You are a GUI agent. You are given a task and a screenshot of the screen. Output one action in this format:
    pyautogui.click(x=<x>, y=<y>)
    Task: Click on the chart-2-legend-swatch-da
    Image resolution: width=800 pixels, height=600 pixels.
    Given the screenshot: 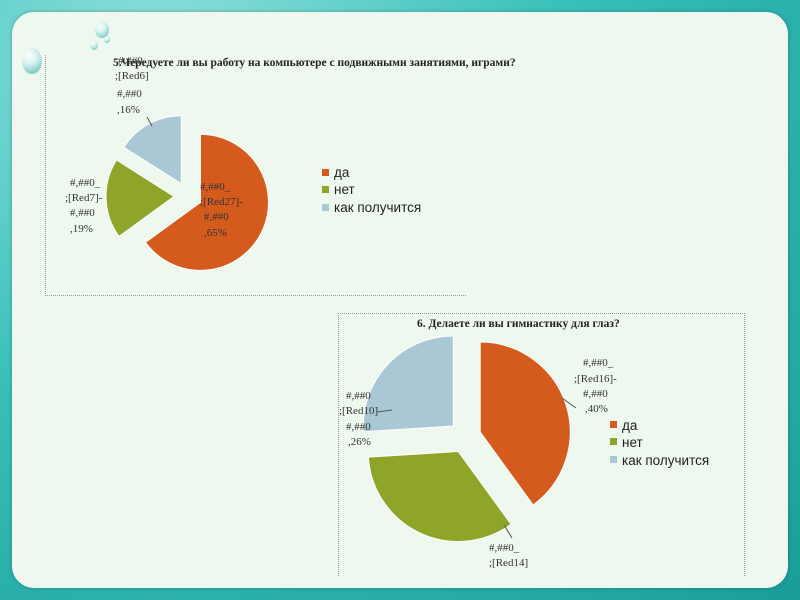 What is the action you would take?
    pyautogui.click(x=613, y=424)
    